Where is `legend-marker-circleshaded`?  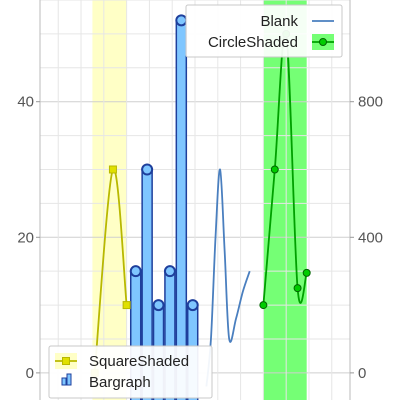
legend-marker-circleshaded is located at coordinates (323, 42).